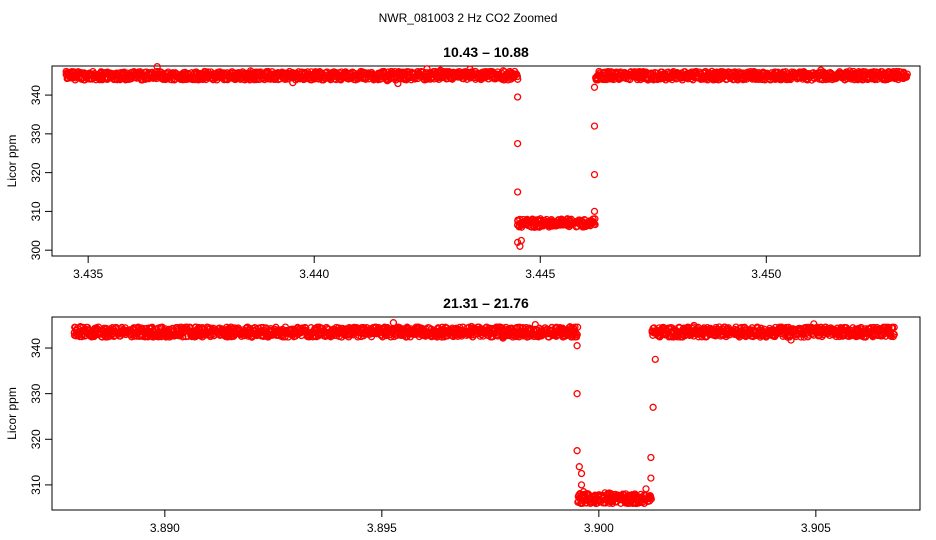  I want to click on y-tick-label: 300, so click(36, 250).